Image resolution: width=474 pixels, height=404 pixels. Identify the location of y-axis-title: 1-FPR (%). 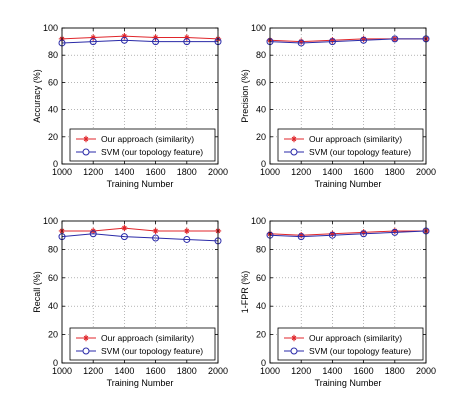
(245, 292).